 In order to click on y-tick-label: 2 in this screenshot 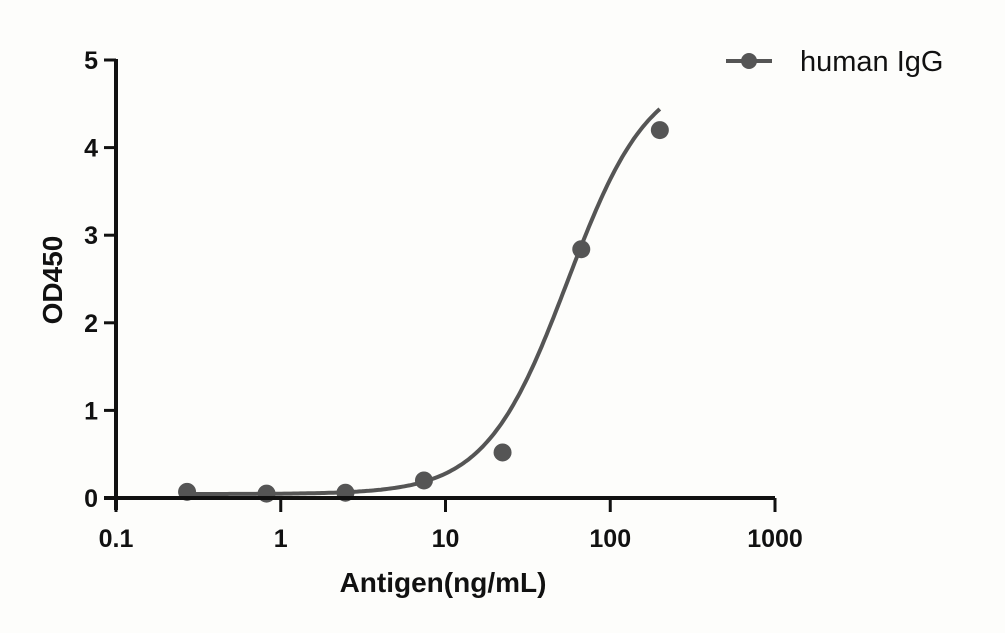, I will do `click(91, 324)`.